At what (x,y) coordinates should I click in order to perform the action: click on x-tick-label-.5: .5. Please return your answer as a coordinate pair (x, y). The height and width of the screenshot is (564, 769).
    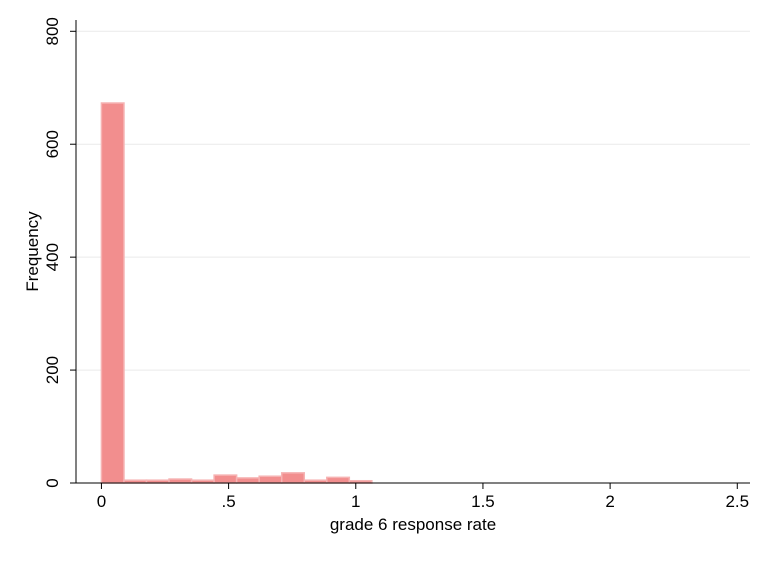
    Looking at the image, I should click on (229, 501).